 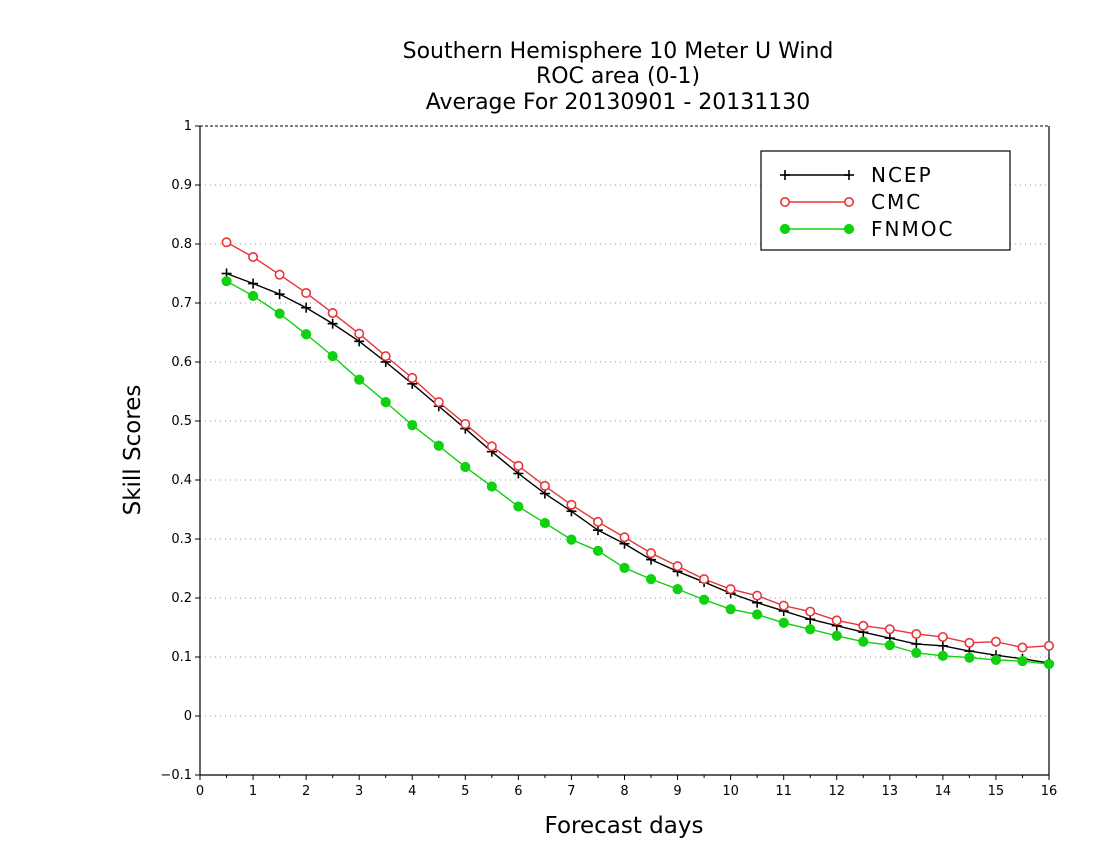 What do you see at coordinates (836, 791) in the screenshot?
I see `x-tick-label-12: 12` at bounding box center [836, 791].